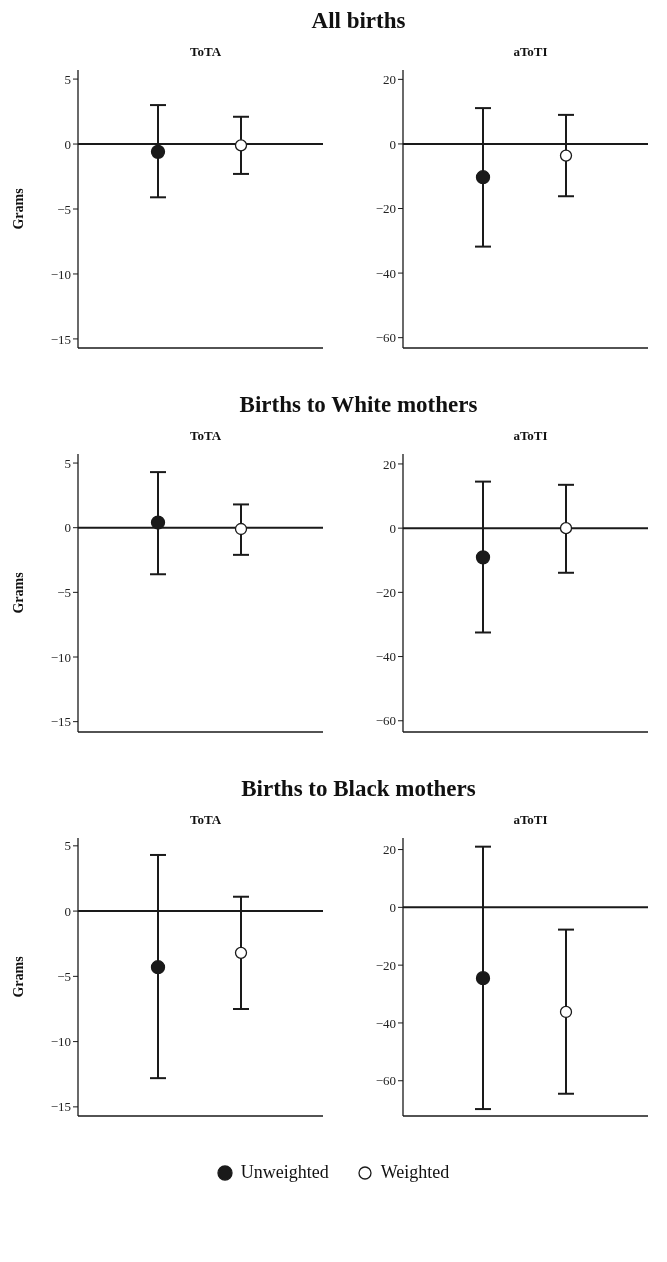 This screenshot has width=667, height=1262. What do you see at coordinates (415, 1172) in the screenshot?
I see `legend-label: Weighted` at bounding box center [415, 1172].